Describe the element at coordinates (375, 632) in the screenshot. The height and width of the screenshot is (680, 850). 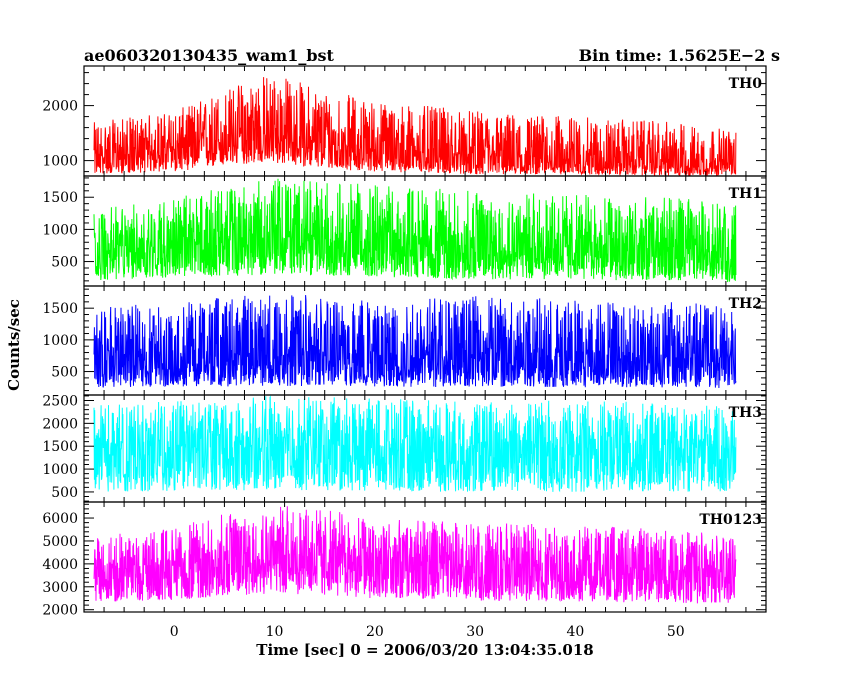
I see `x-tick-label: 20` at that location.